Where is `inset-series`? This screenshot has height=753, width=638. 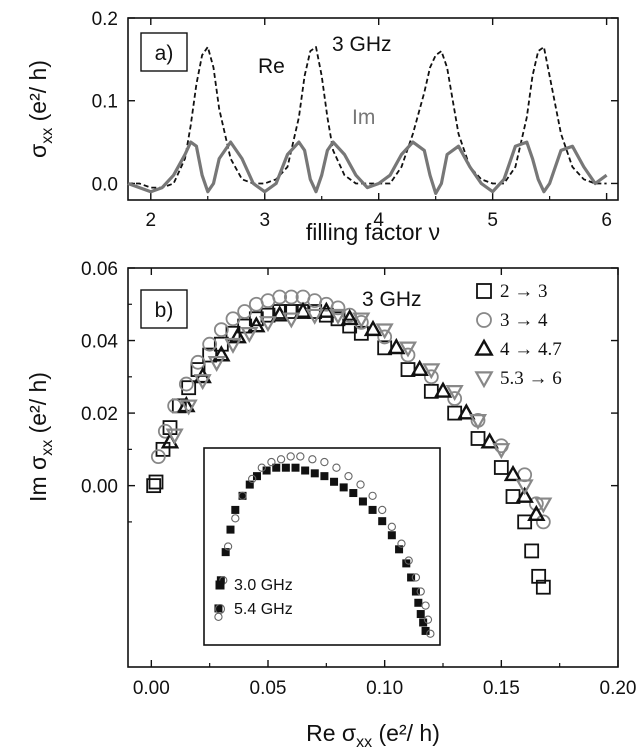
inset-series is located at coordinates (324, 545).